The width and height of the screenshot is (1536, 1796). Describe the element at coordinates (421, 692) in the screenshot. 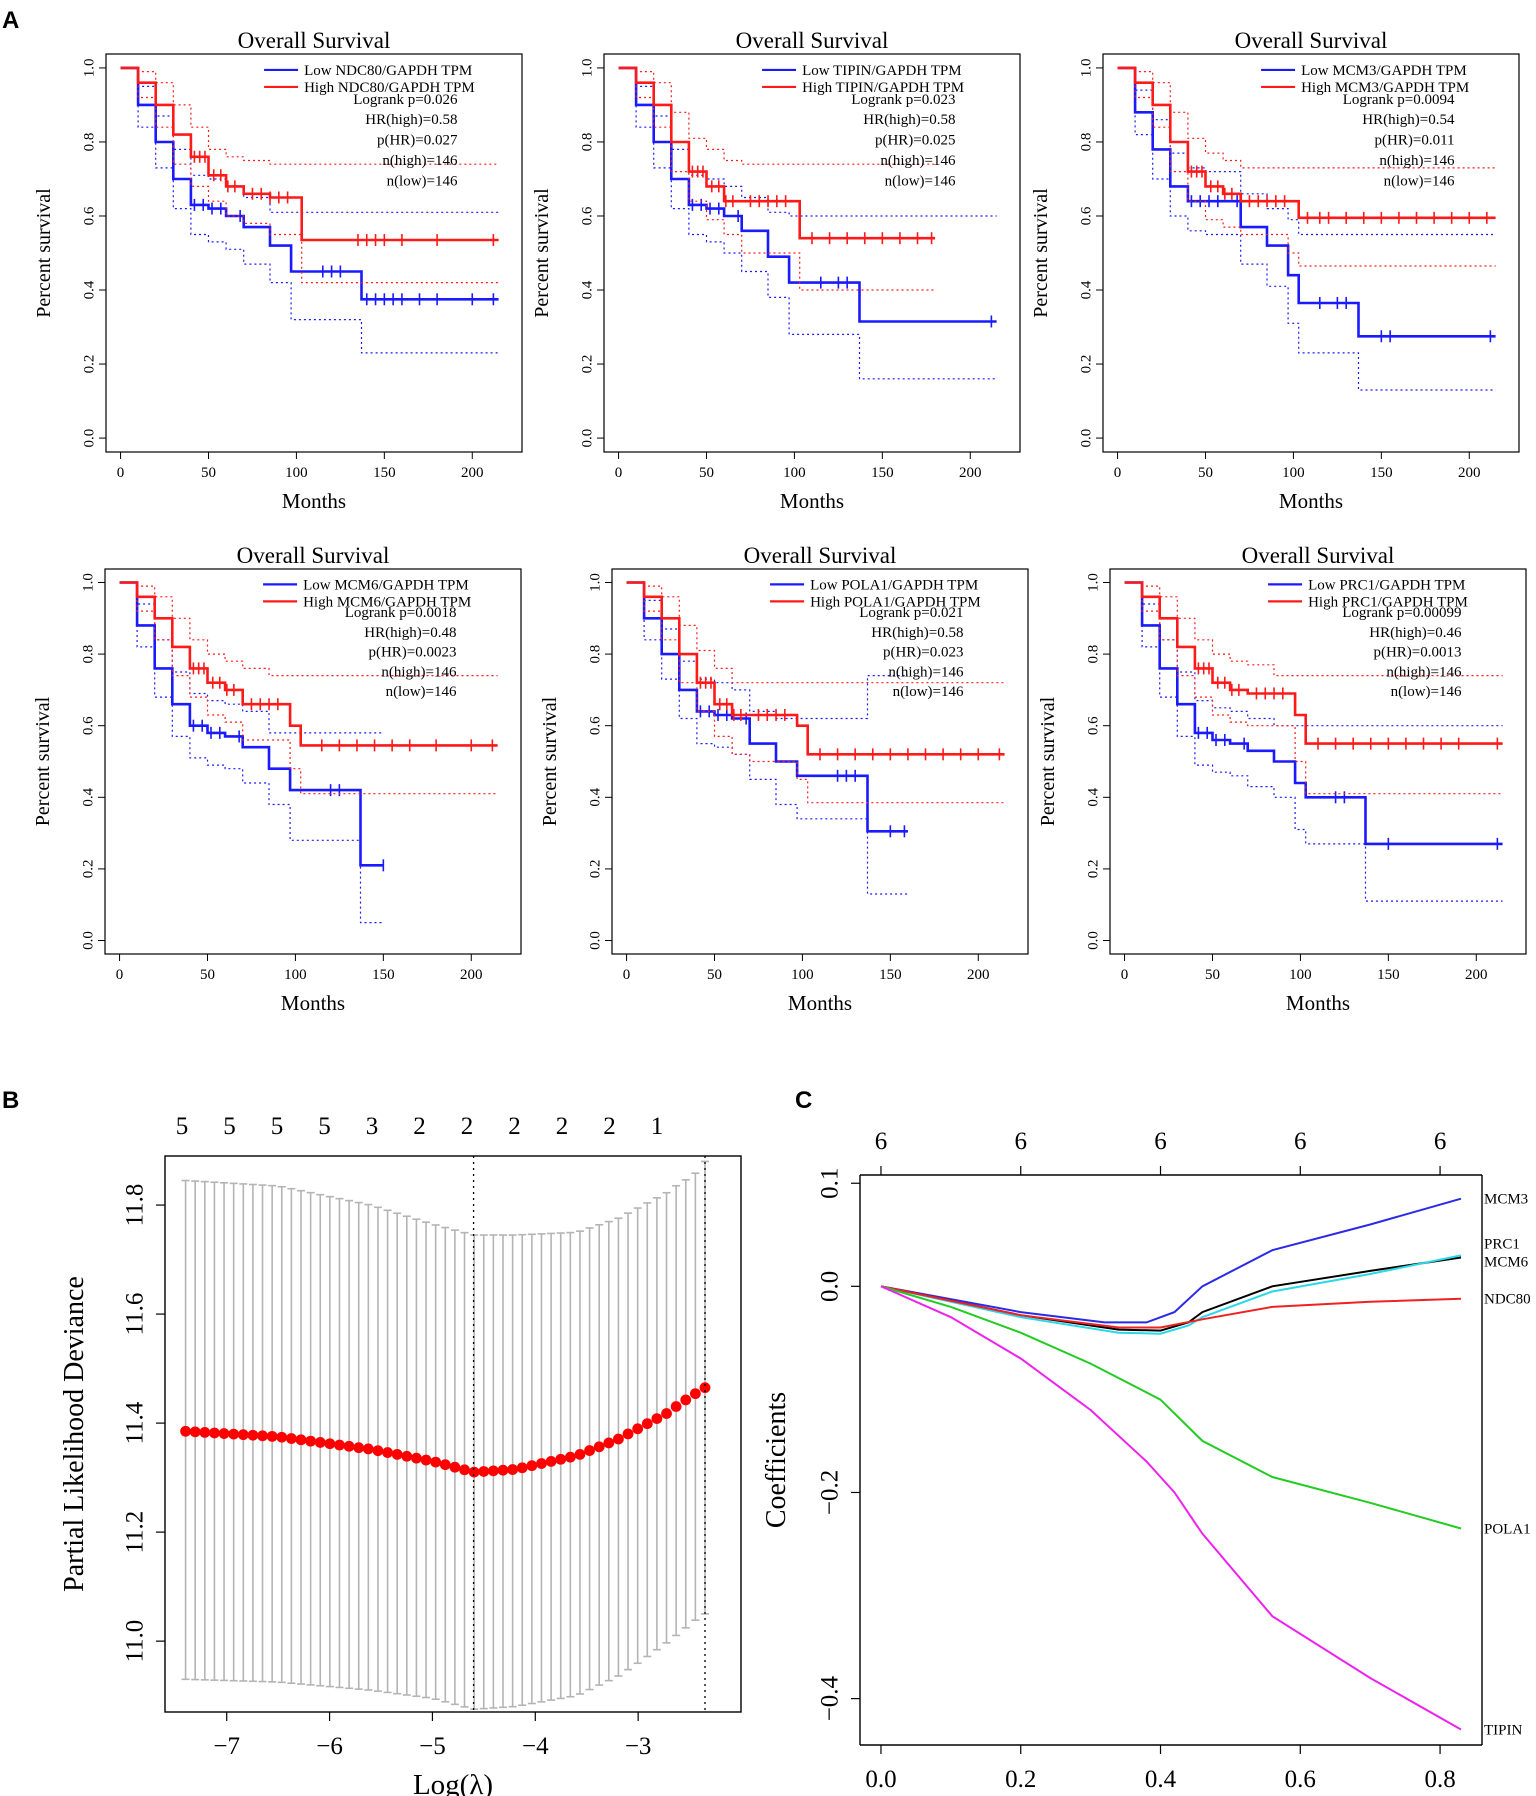

I see `stat-text: n(low)=146` at that location.